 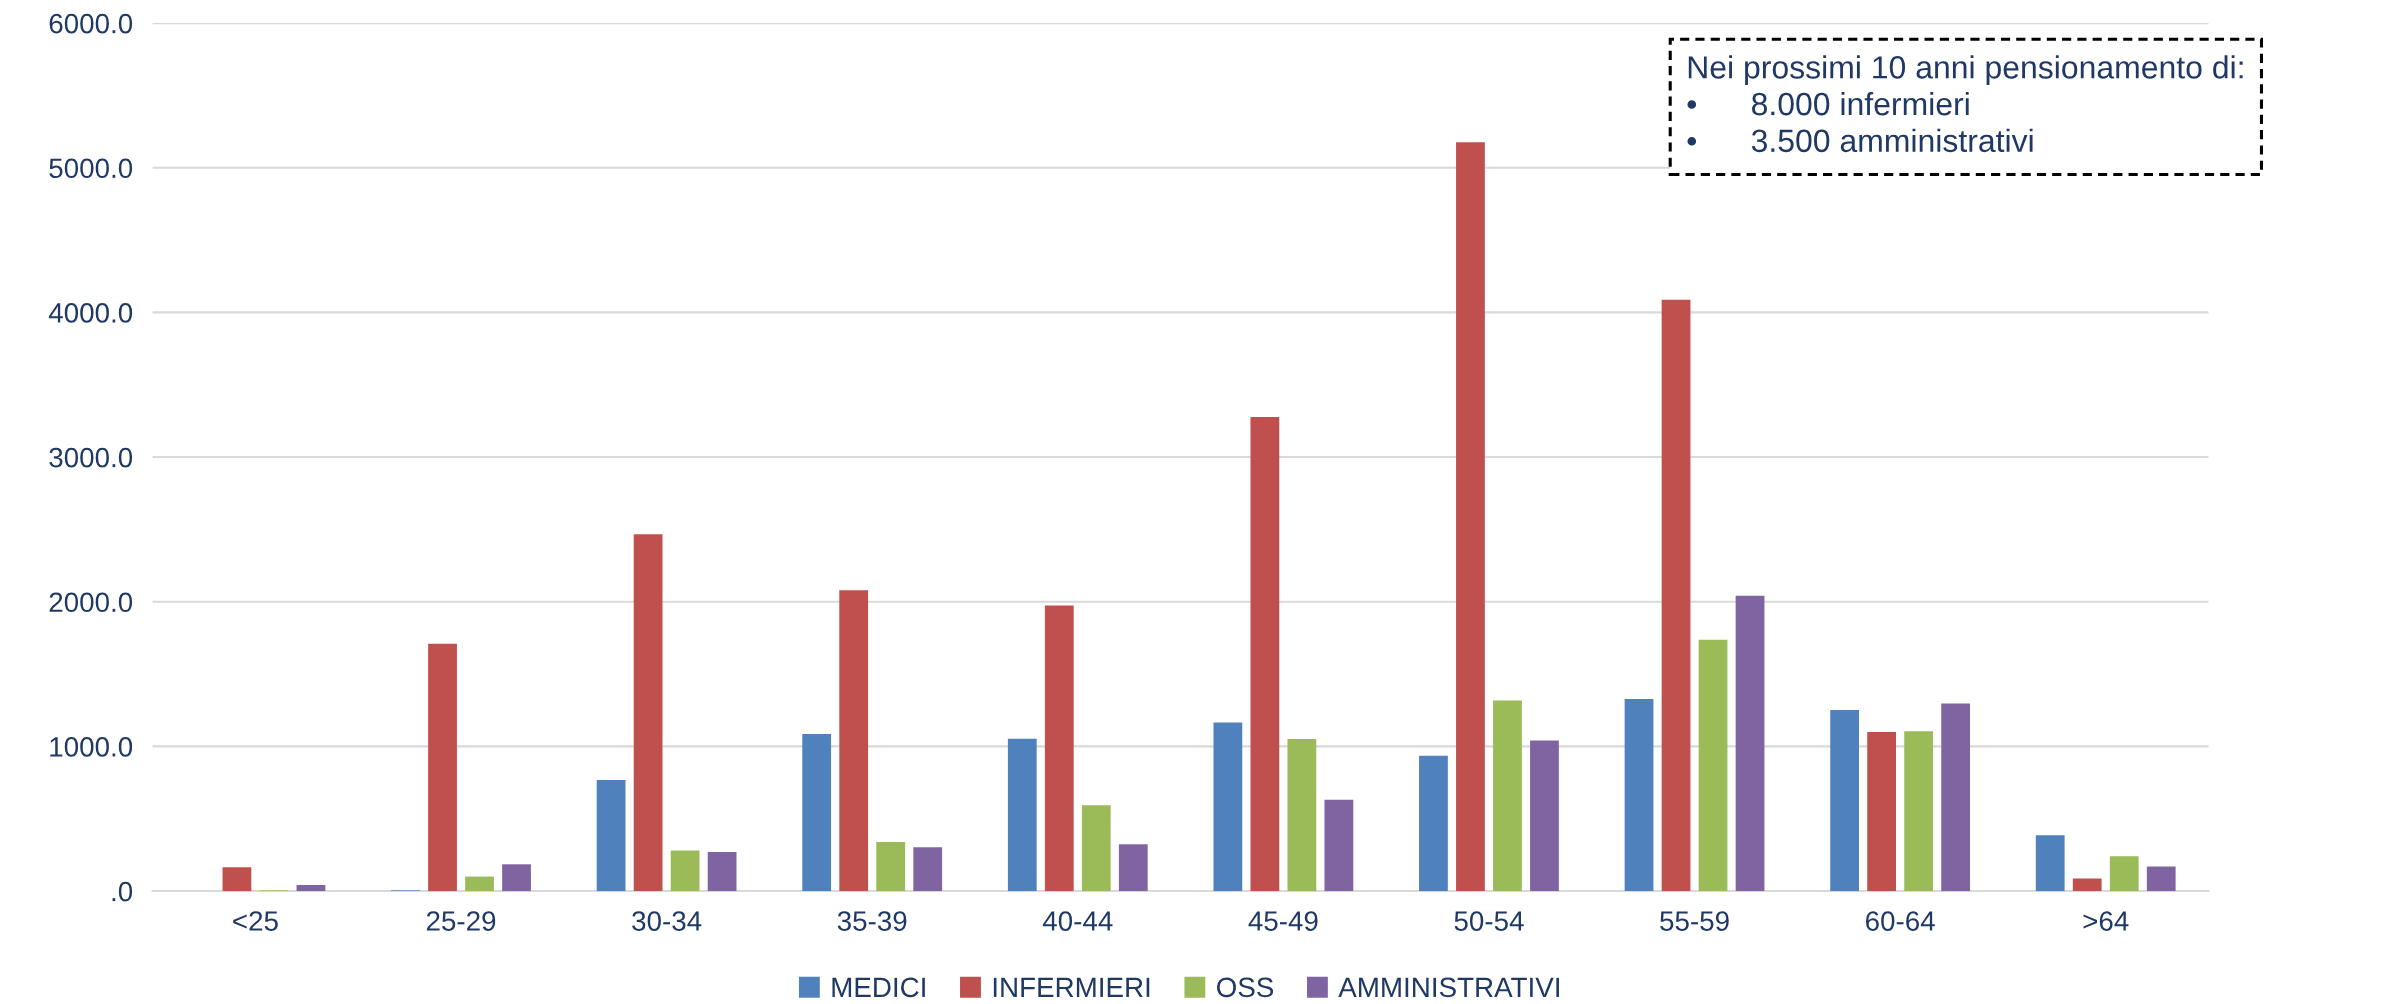 I want to click on legend-label: INFERMIERI, so click(x=1071, y=987).